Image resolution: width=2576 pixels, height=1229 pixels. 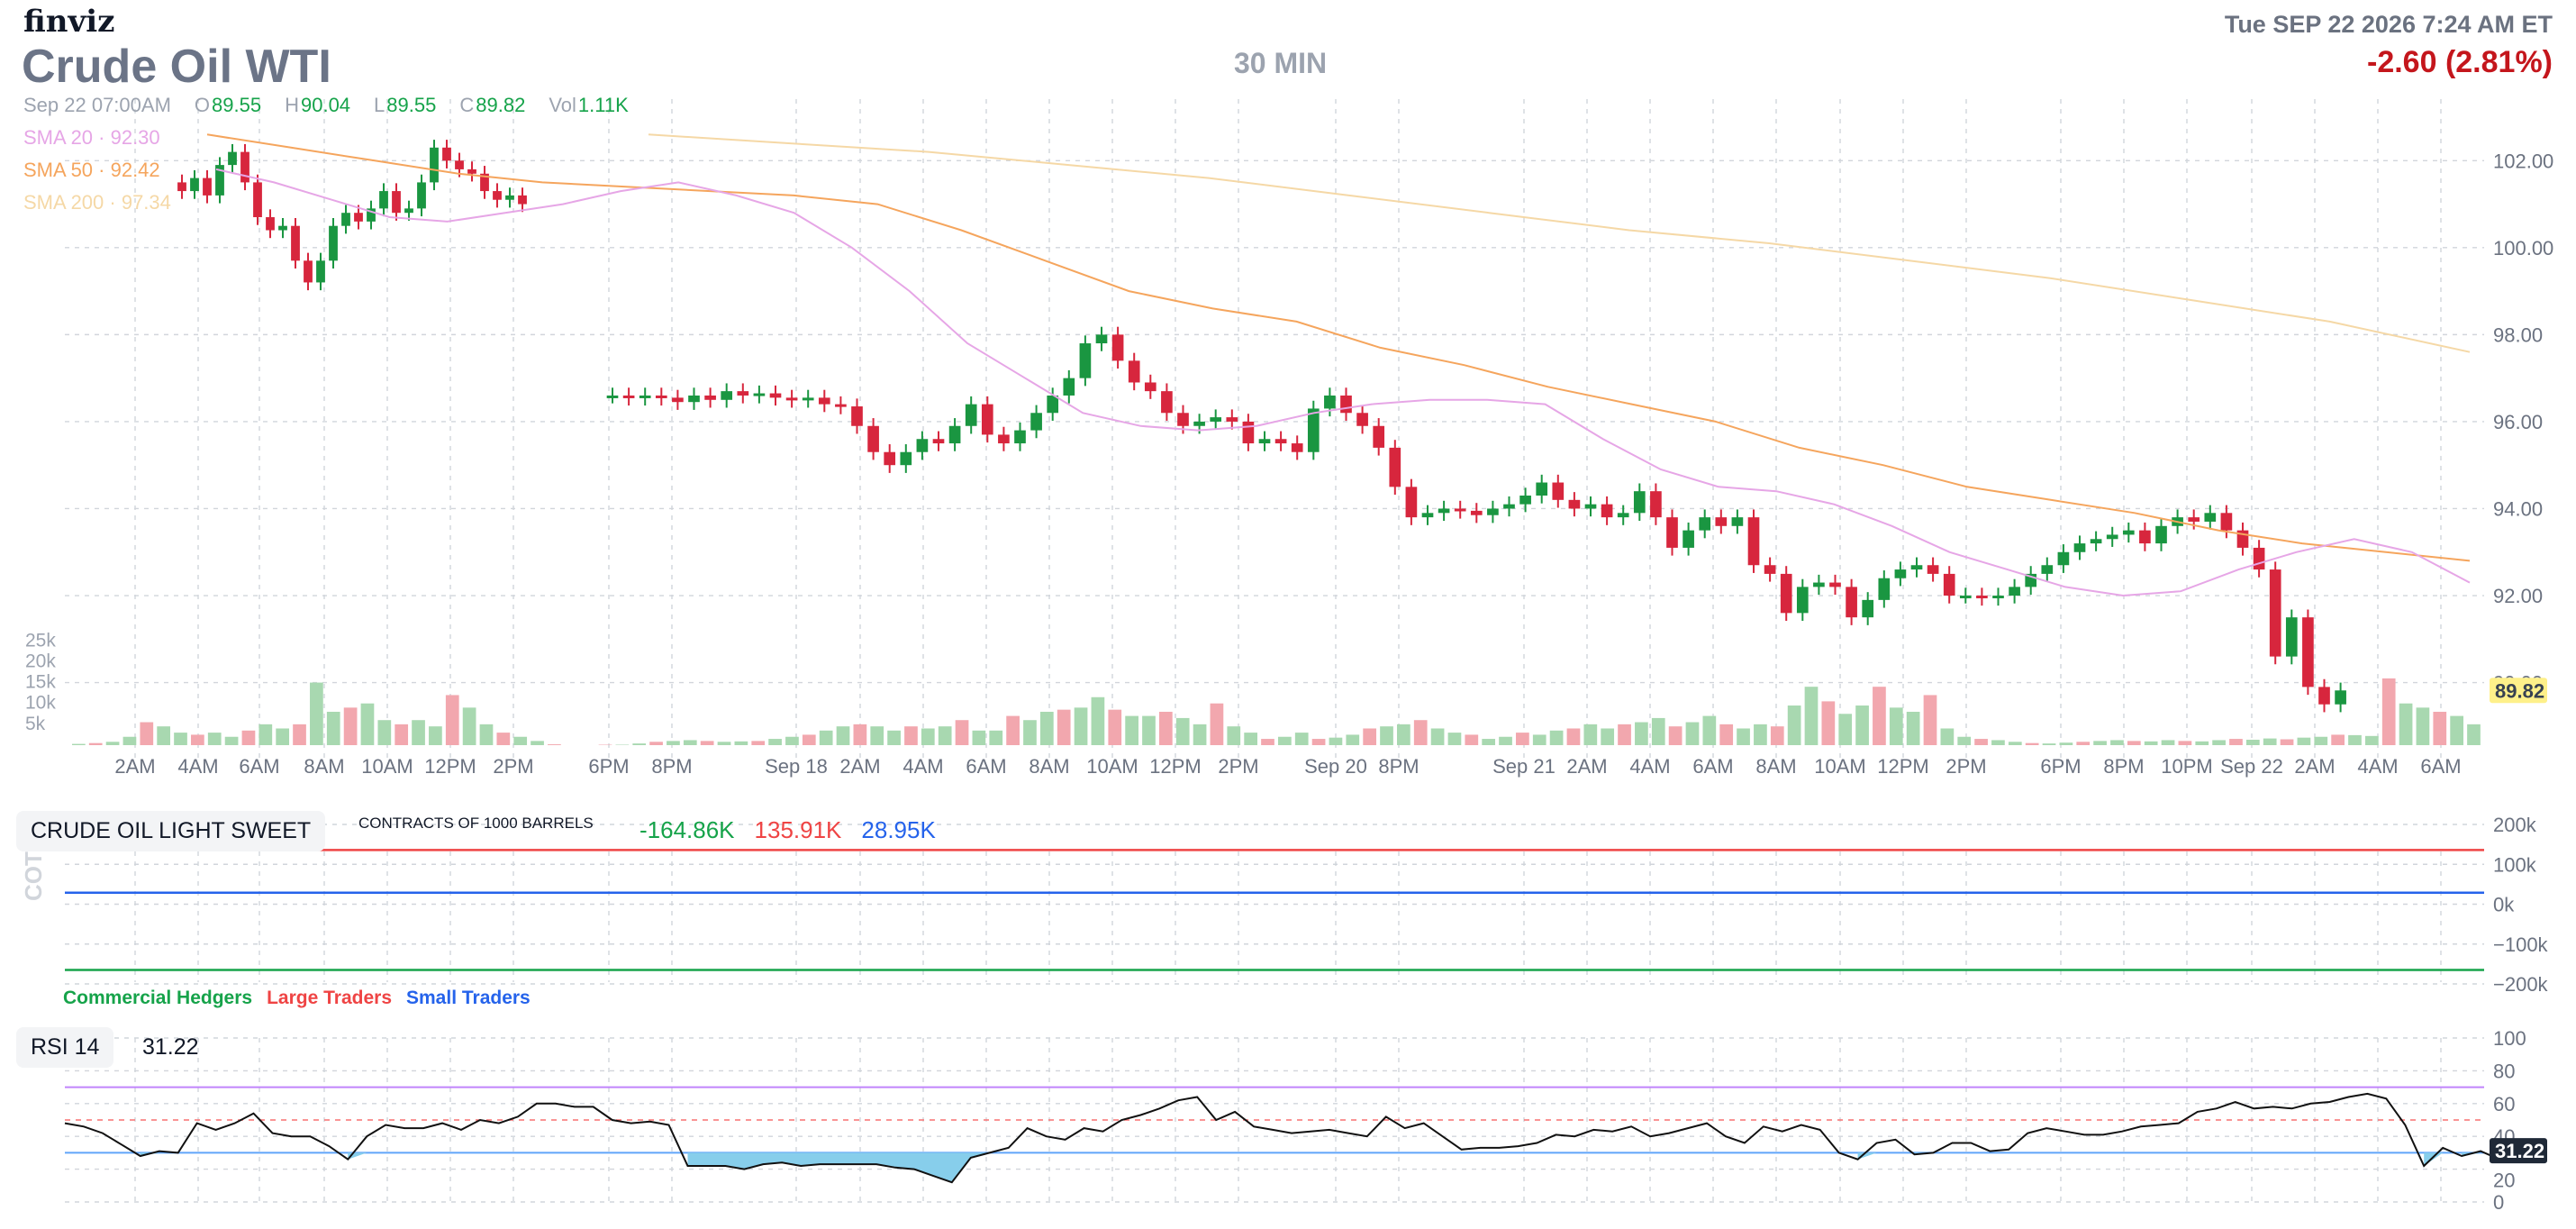 What do you see at coordinates (2521, 944) in the screenshot?
I see `cot-y-tick-label: −100k` at bounding box center [2521, 944].